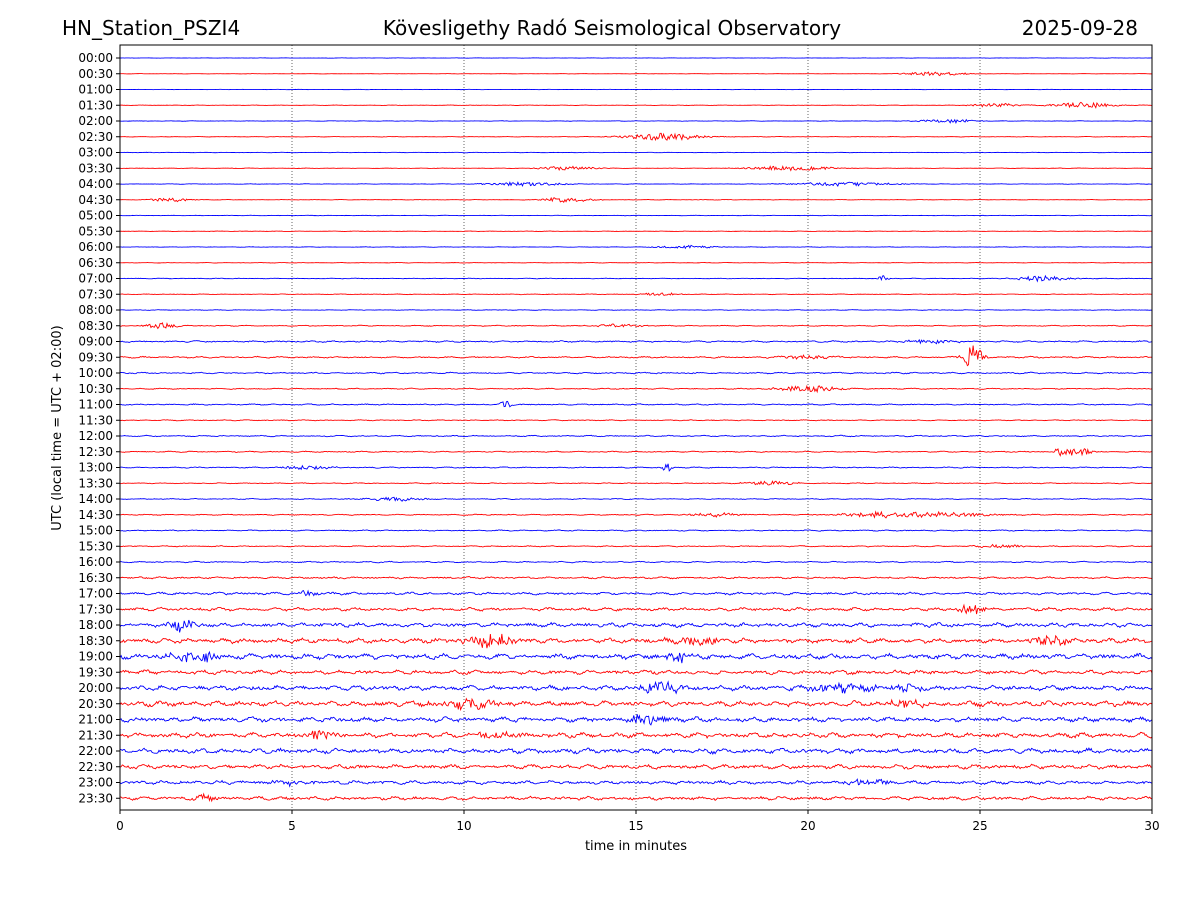 The width and height of the screenshot is (1200, 900). What do you see at coordinates (95, 216) in the screenshot?
I see `y-tick-label: 05:00` at bounding box center [95, 216].